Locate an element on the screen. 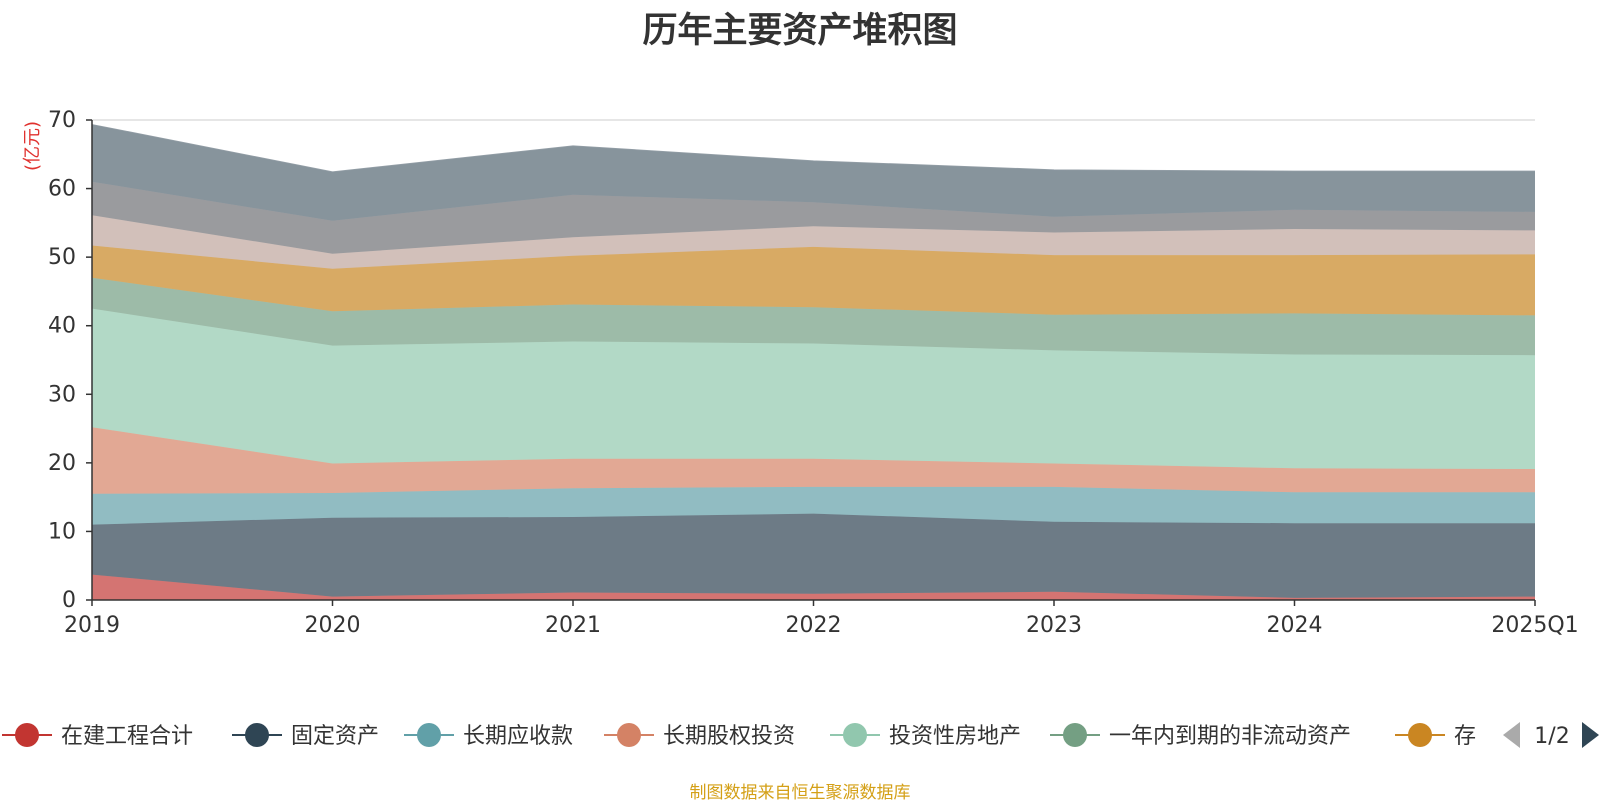  x-tick-label: 2025Q1 is located at coordinates (1534, 625).